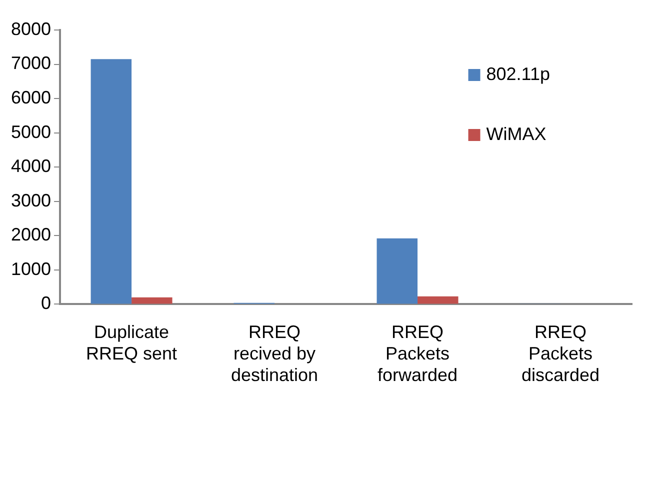  I want to click on legend-label: WiMAX, so click(516, 134).